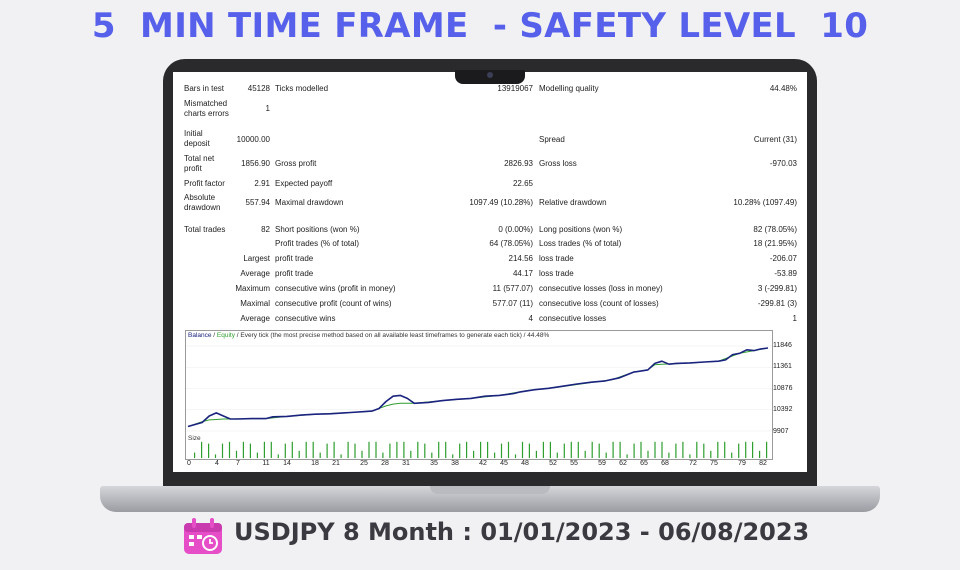  I want to click on equity-line, so click(478, 387).